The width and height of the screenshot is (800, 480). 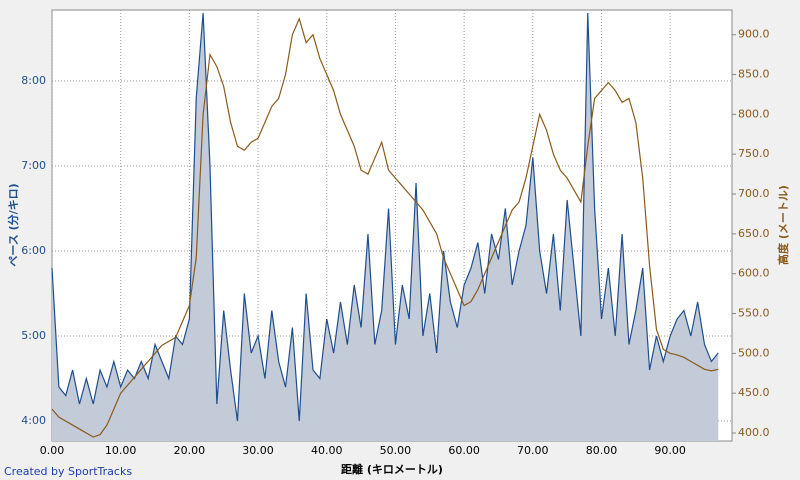 I want to click on y2-tick-label: 800.0, so click(x=754, y=113).